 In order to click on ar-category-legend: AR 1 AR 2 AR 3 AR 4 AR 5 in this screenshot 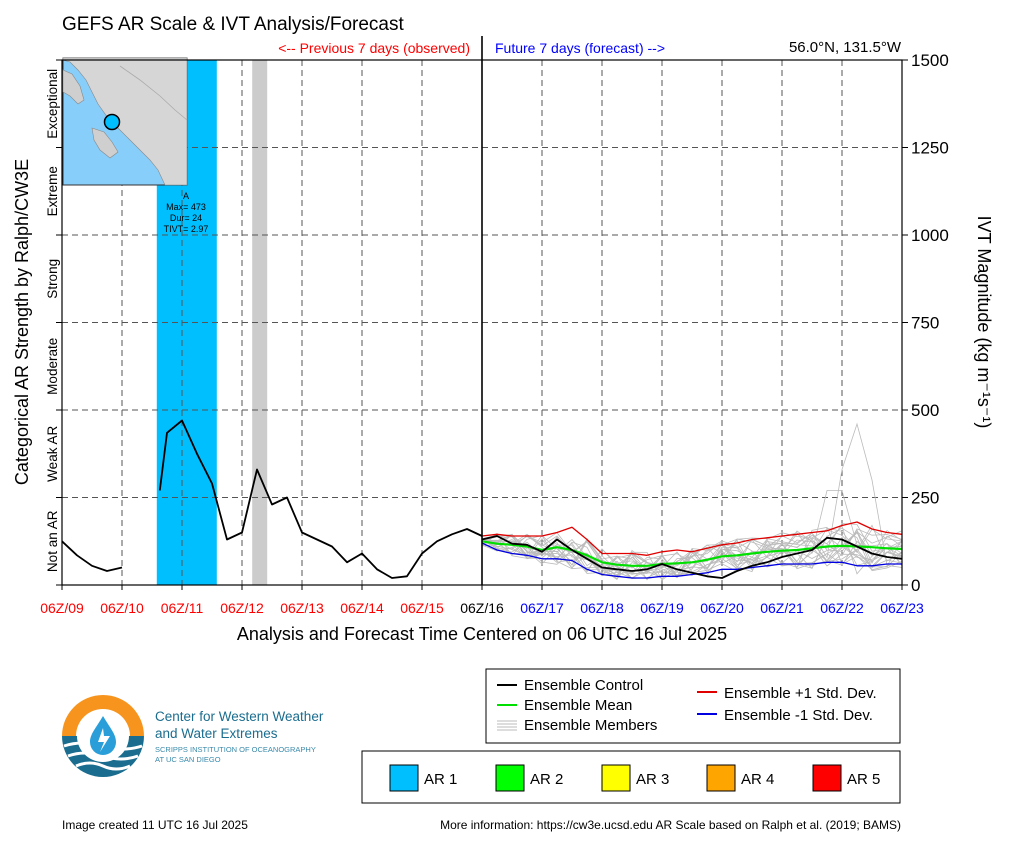, I will do `click(631, 777)`.